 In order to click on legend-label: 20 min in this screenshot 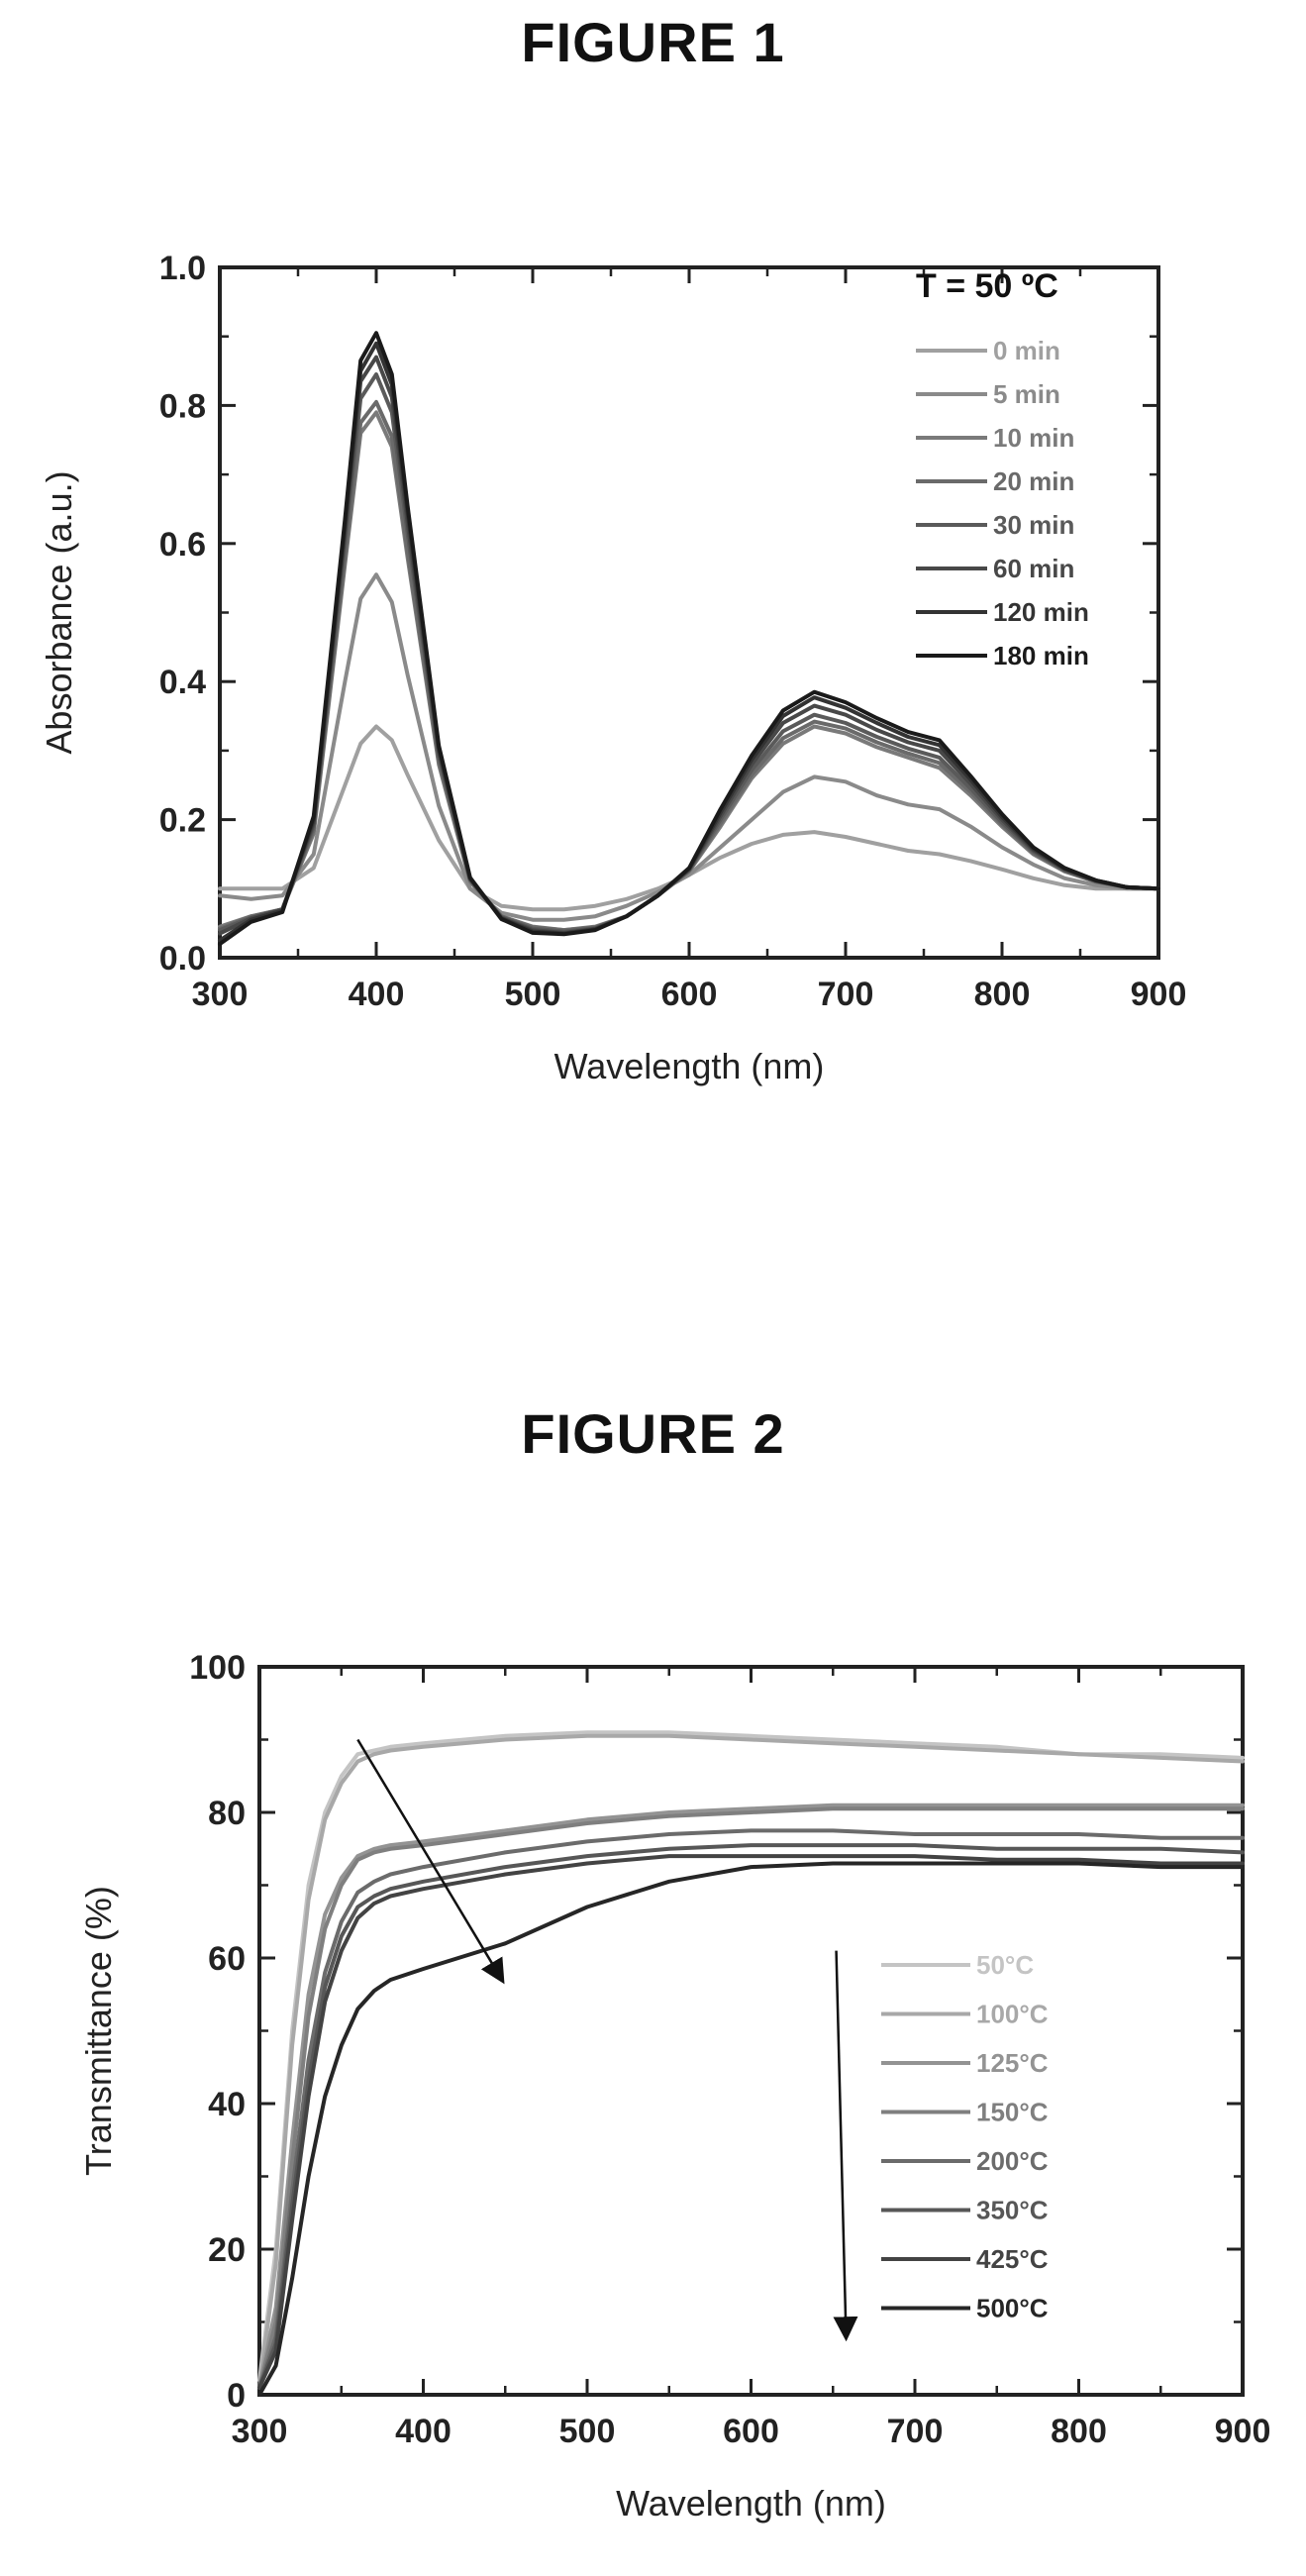, I will do `click(1033, 481)`.